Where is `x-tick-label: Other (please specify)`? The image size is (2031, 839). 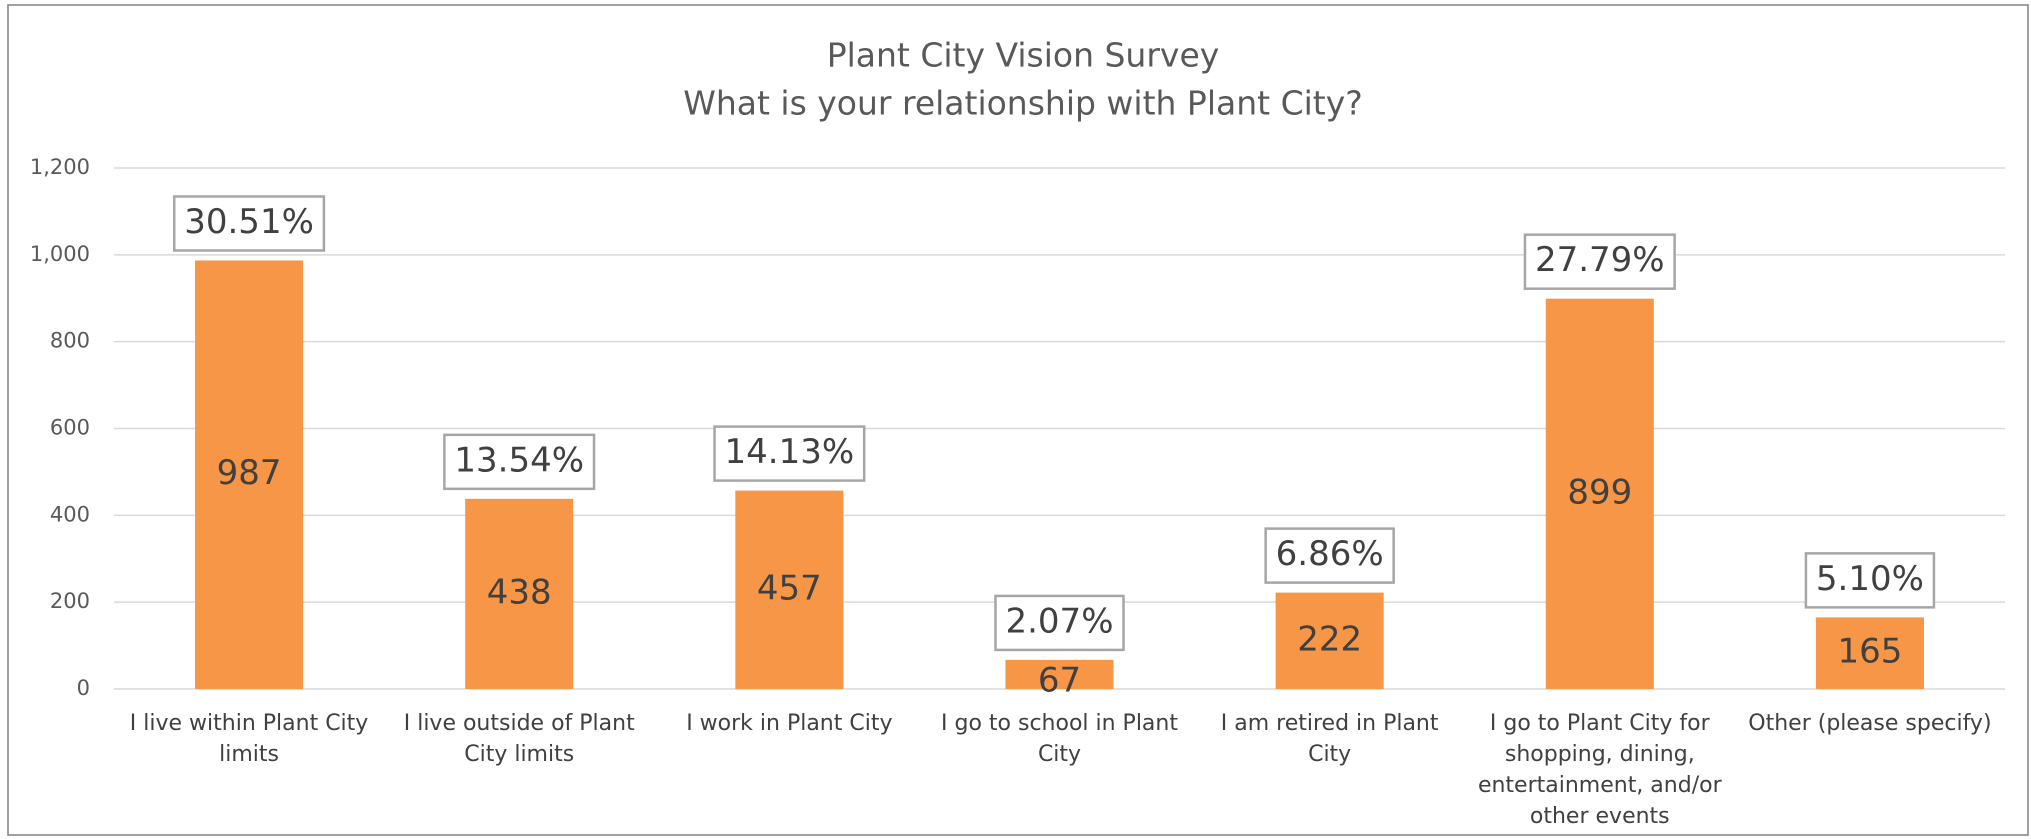 x-tick-label: Other (please specify) is located at coordinates (1869, 723).